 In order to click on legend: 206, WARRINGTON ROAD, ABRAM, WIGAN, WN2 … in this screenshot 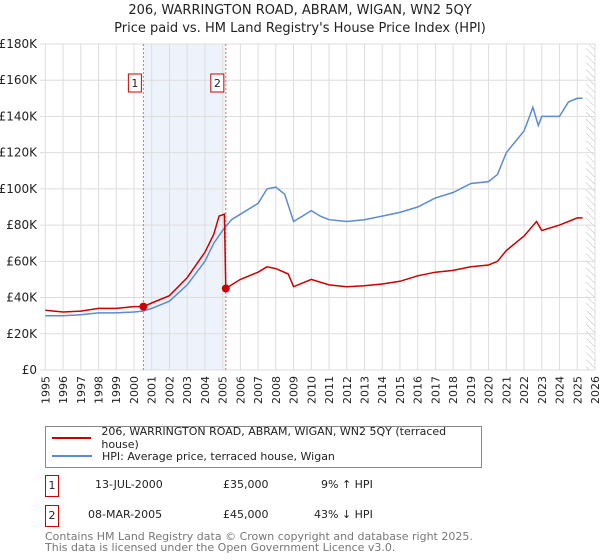, I will do `click(263, 446)`.